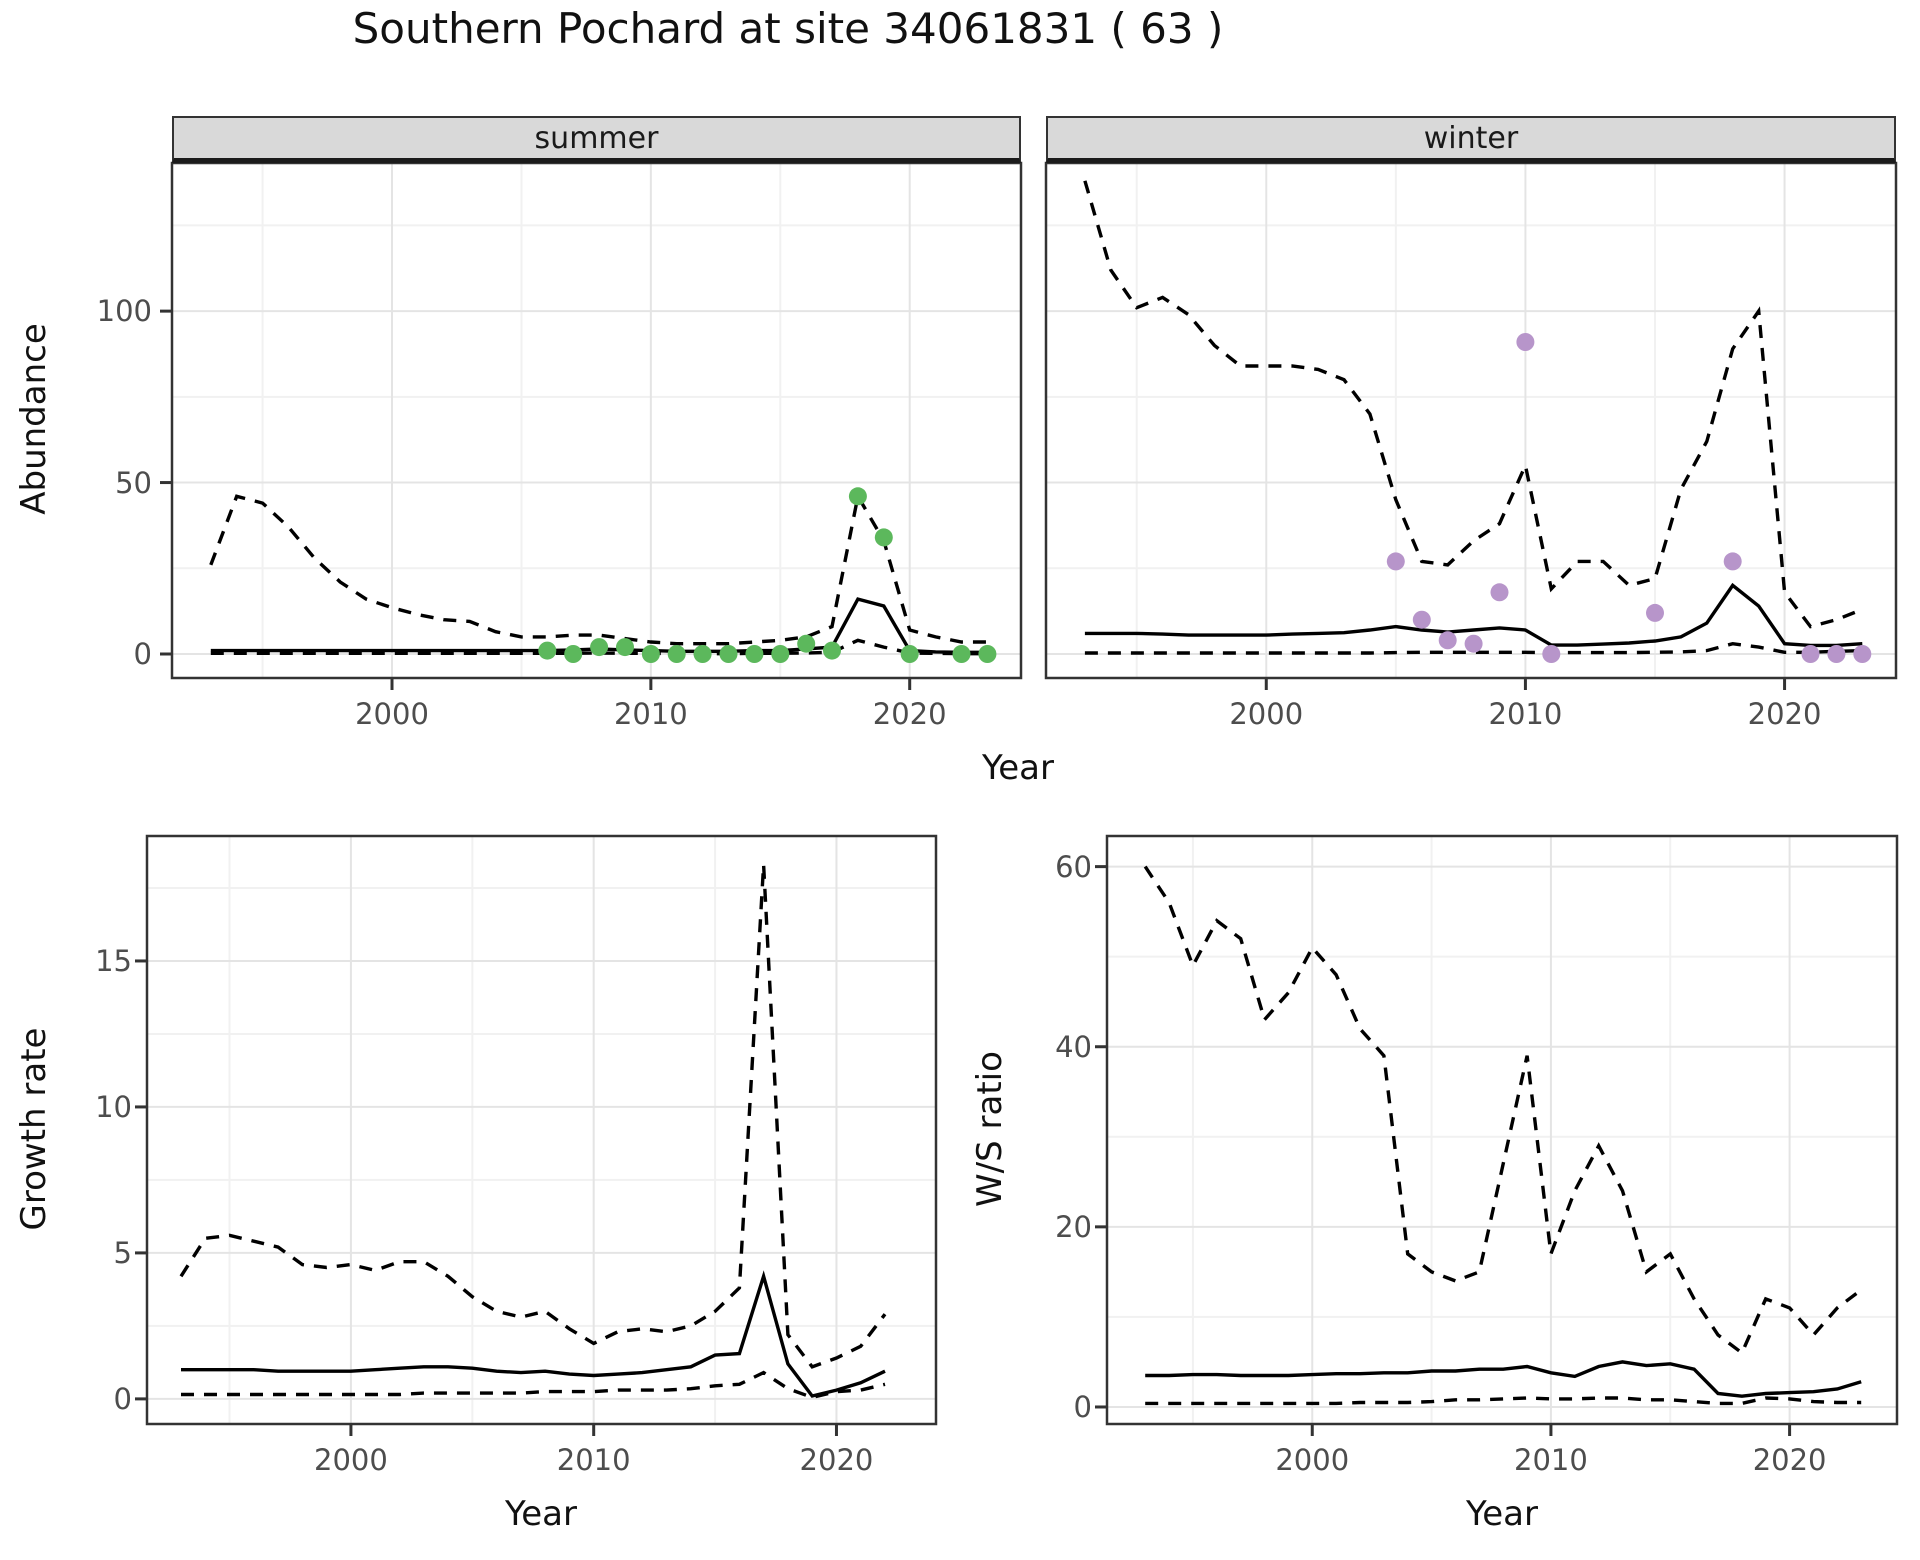  What do you see at coordinates (1073, 1046) in the screenshot?
I see `y-tick-label: 40` at bounding box center [1073, 1046].